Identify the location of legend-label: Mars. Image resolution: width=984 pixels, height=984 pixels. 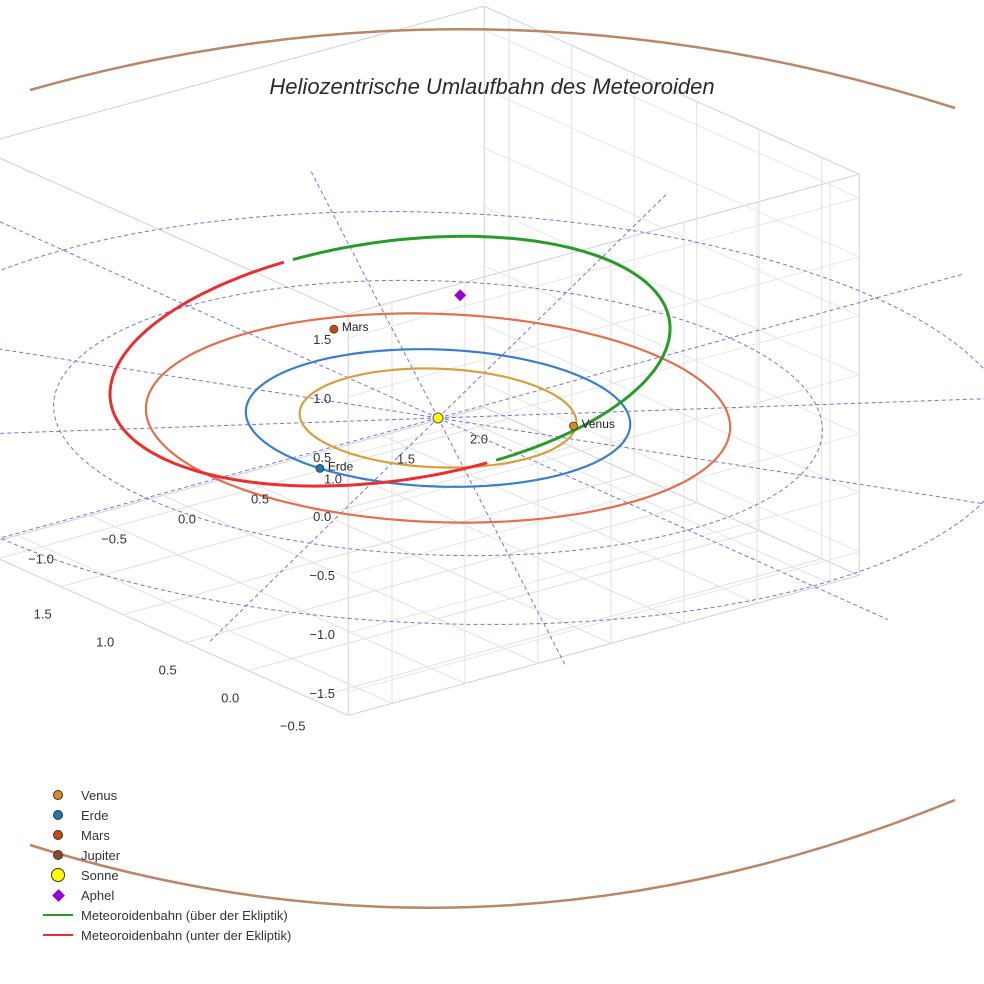
(95, 835).